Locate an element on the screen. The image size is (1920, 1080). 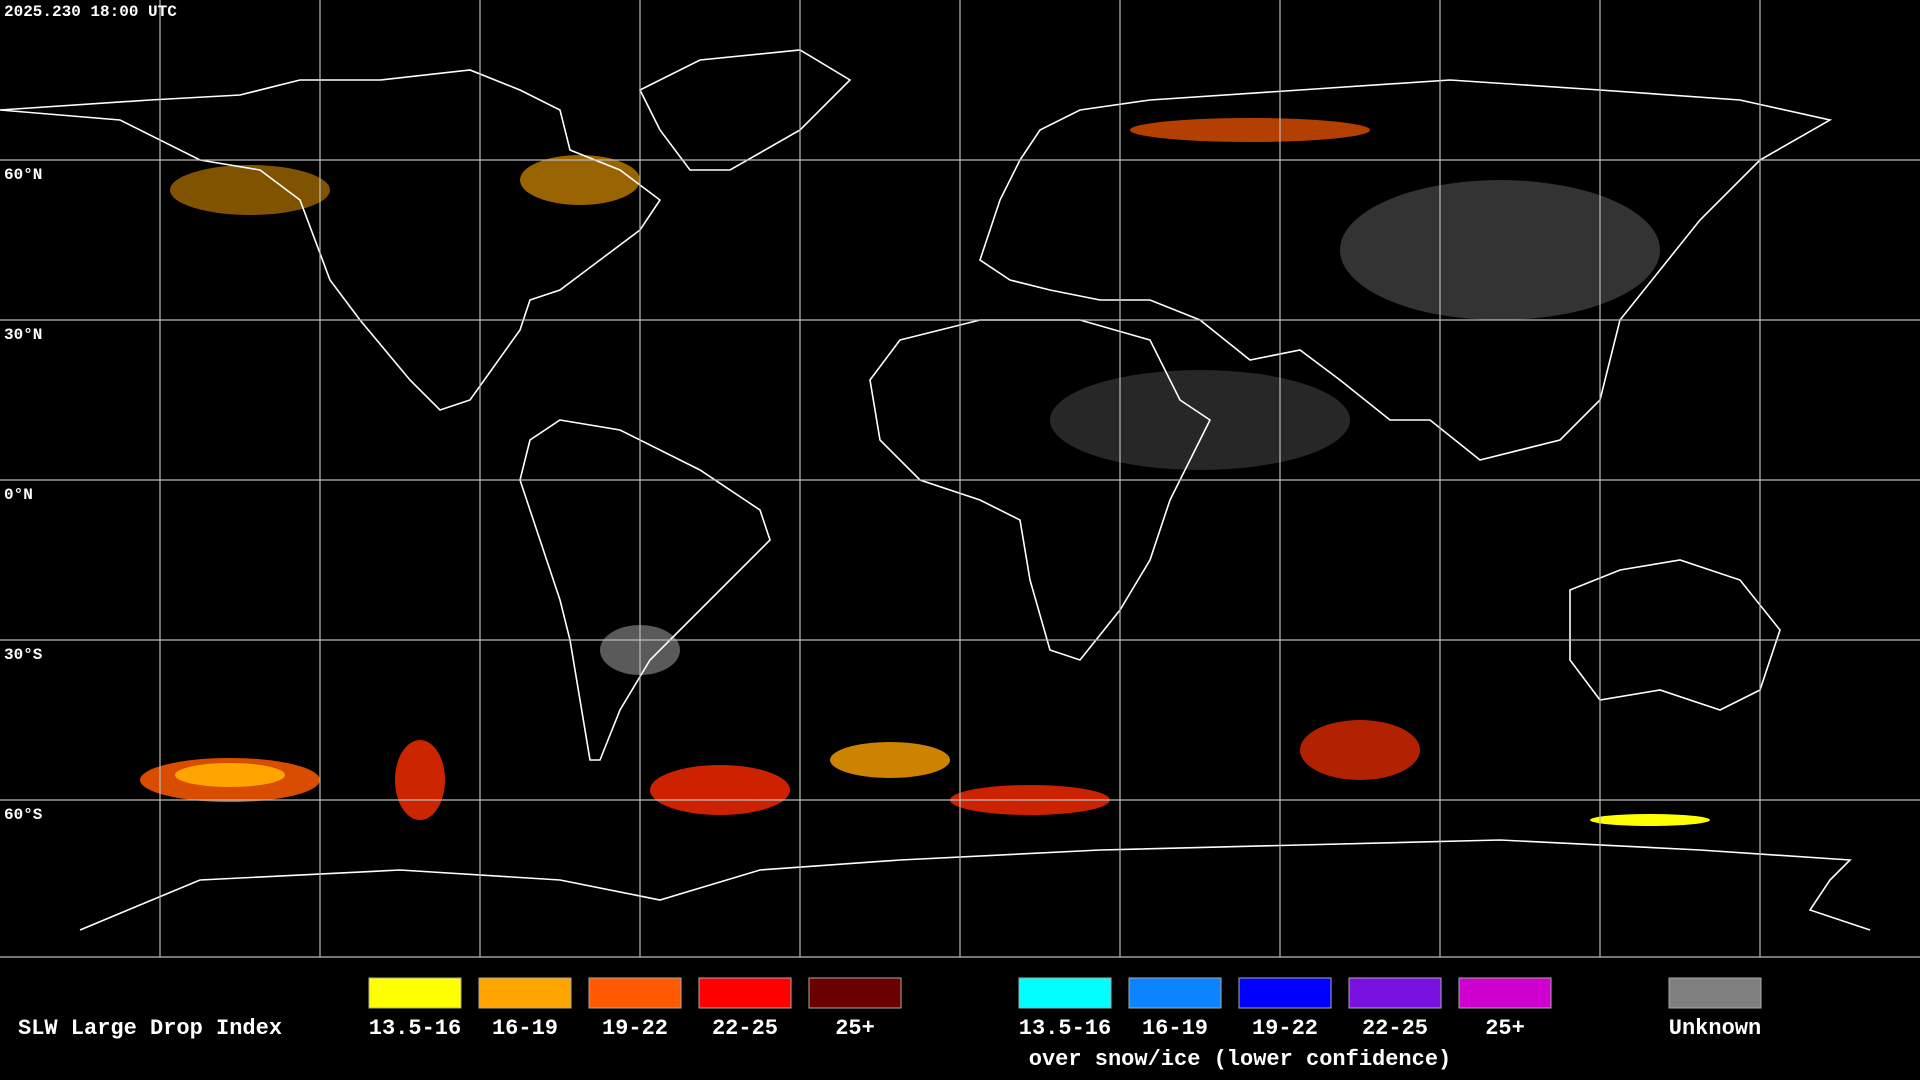
legend-title: SLW Large Drop Index is located at coordinates (150, 1028).